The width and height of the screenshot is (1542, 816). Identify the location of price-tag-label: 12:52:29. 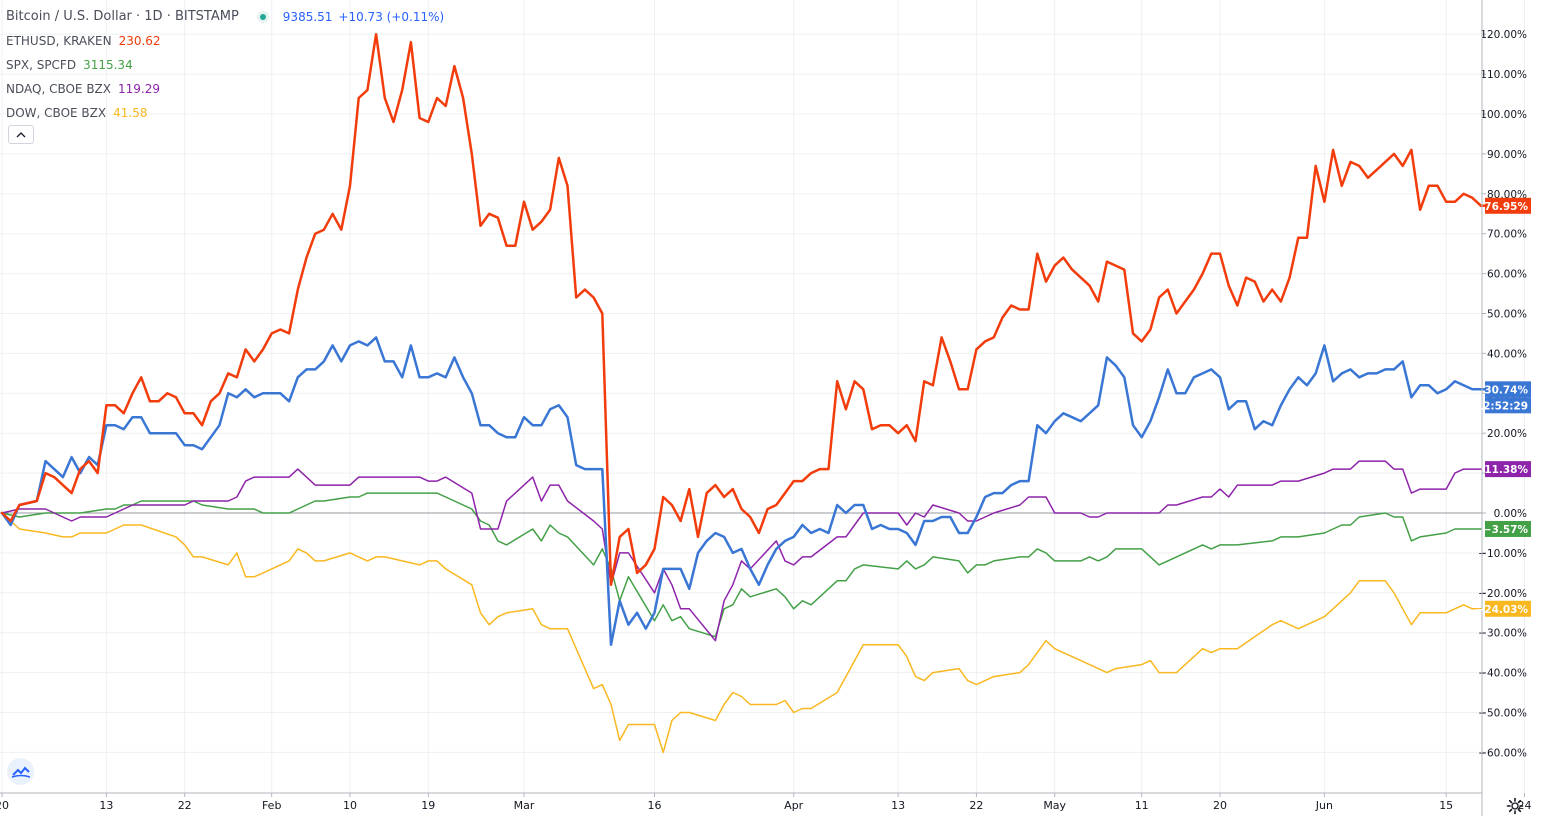
(1502, 406).